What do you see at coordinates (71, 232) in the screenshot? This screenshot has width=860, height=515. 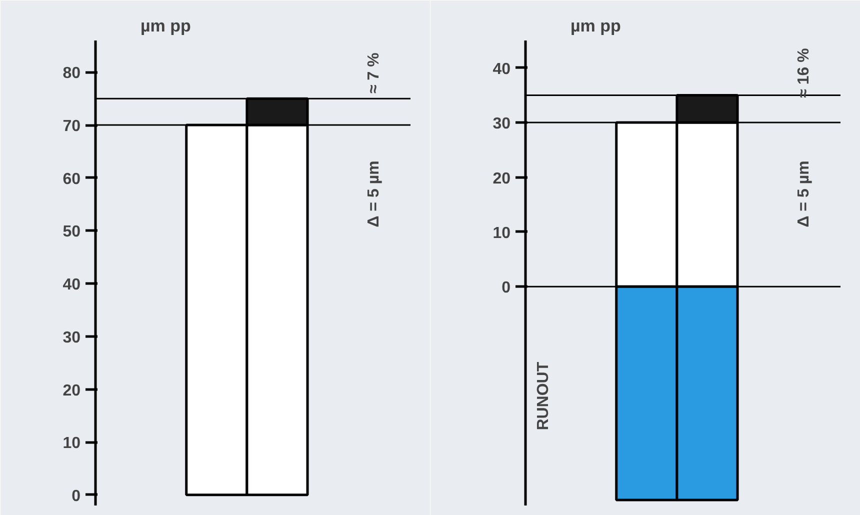 I see `y-tick-label: 50` at bounding box center [71, 232].